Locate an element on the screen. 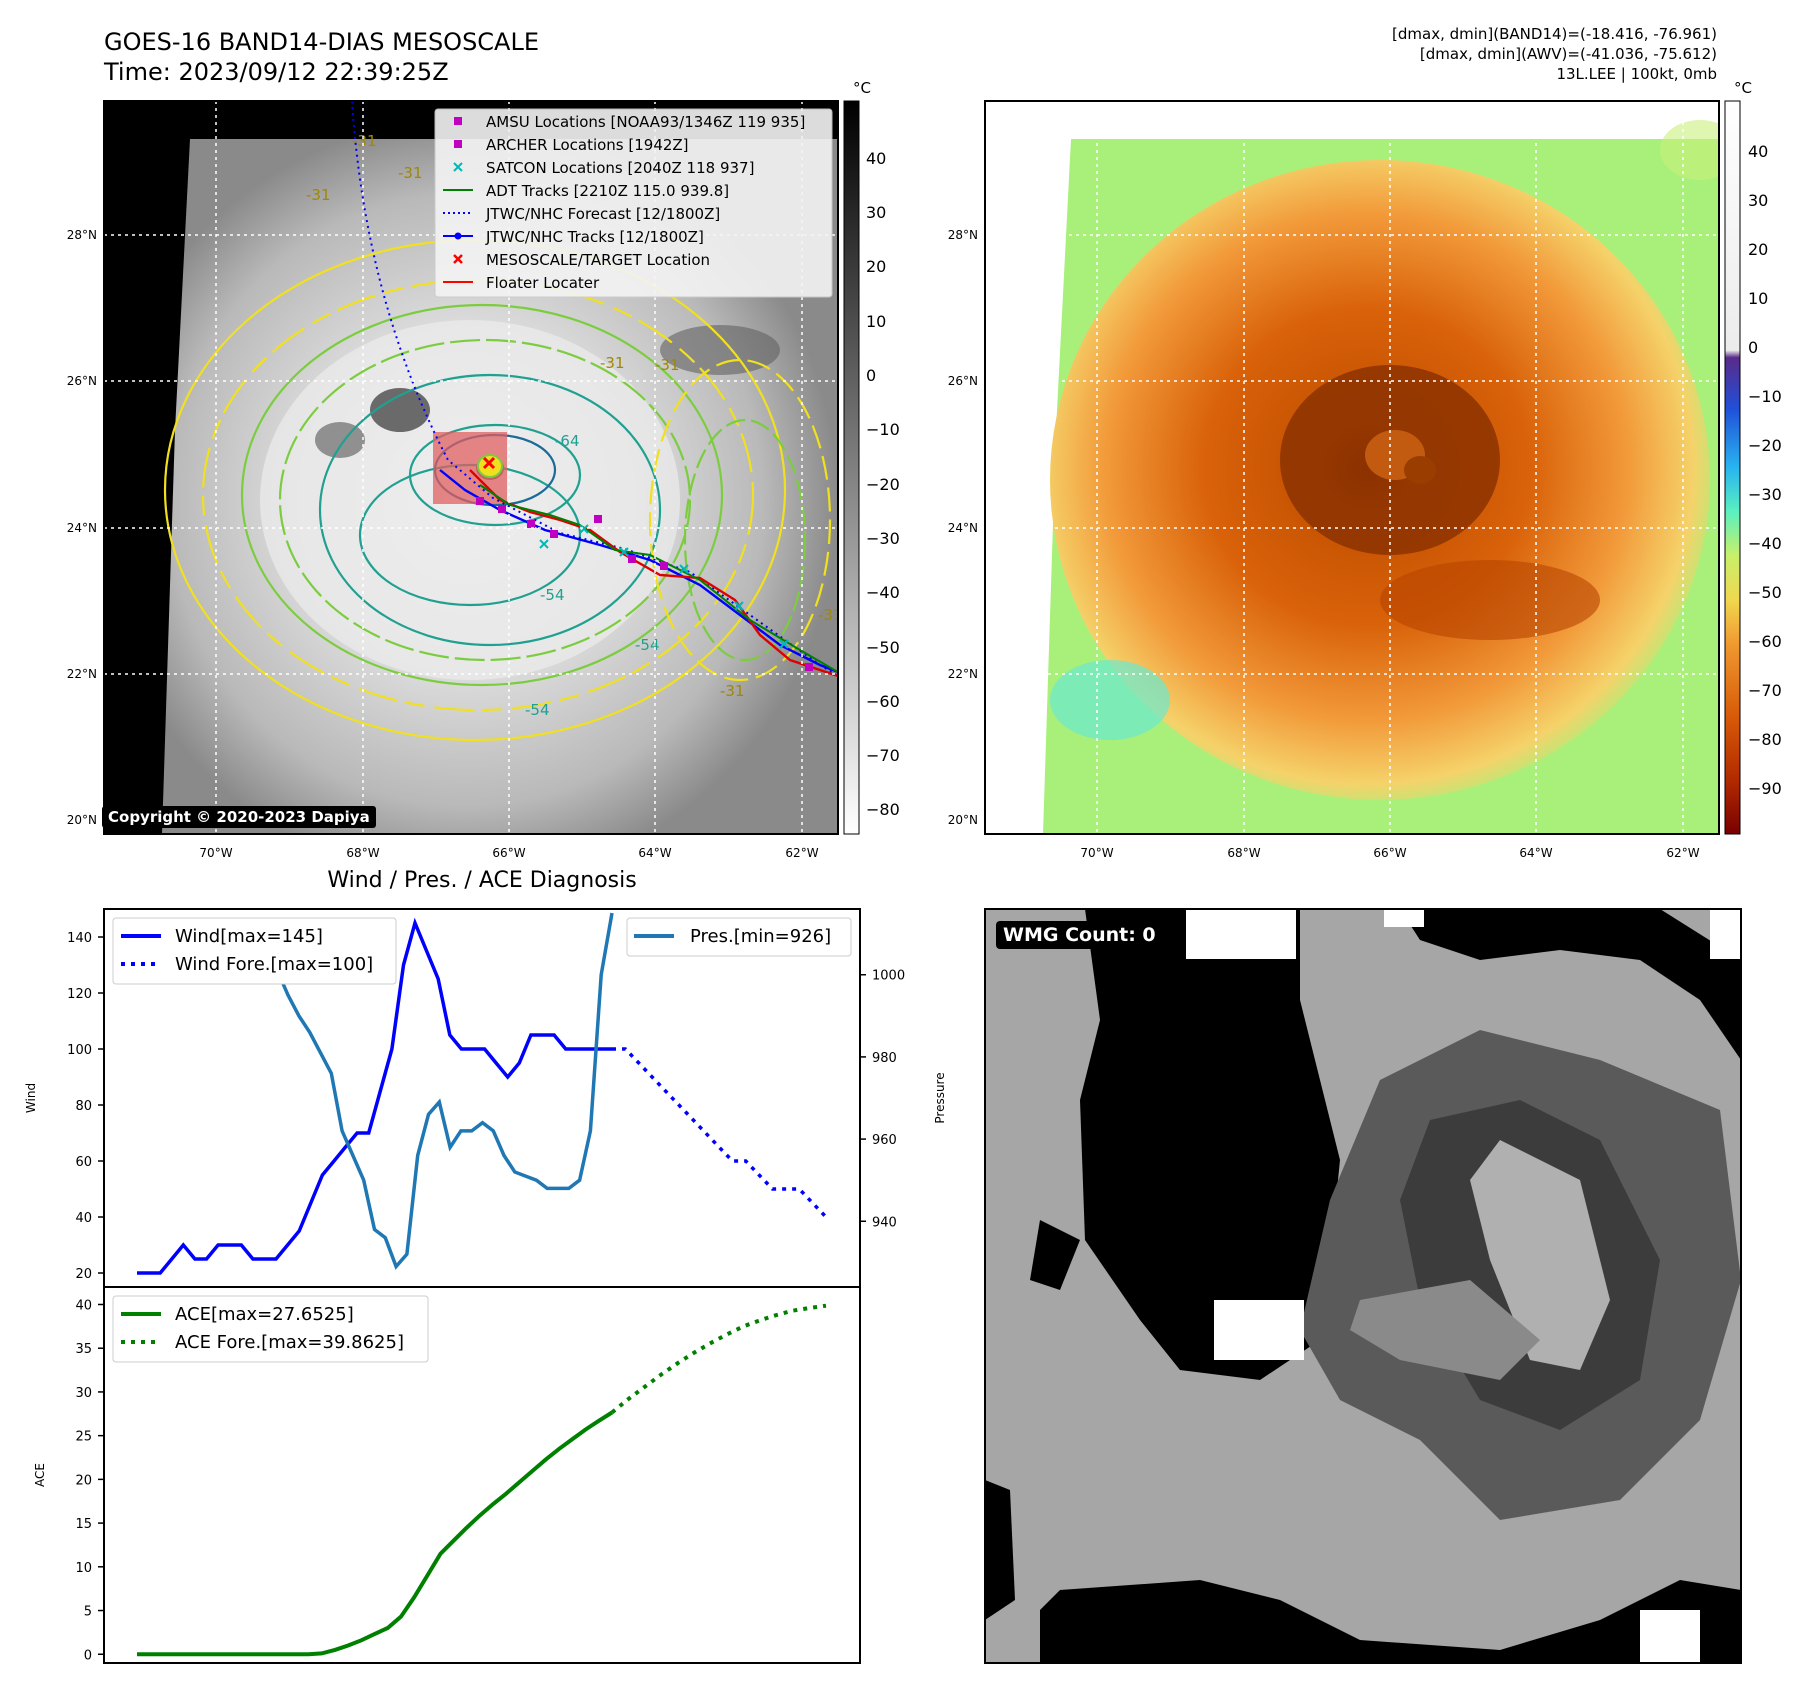 Image resolution: width=1797 pixels, height=1690 pixels. ace-tick-label: 35 is located at coordinates (83, 1349).